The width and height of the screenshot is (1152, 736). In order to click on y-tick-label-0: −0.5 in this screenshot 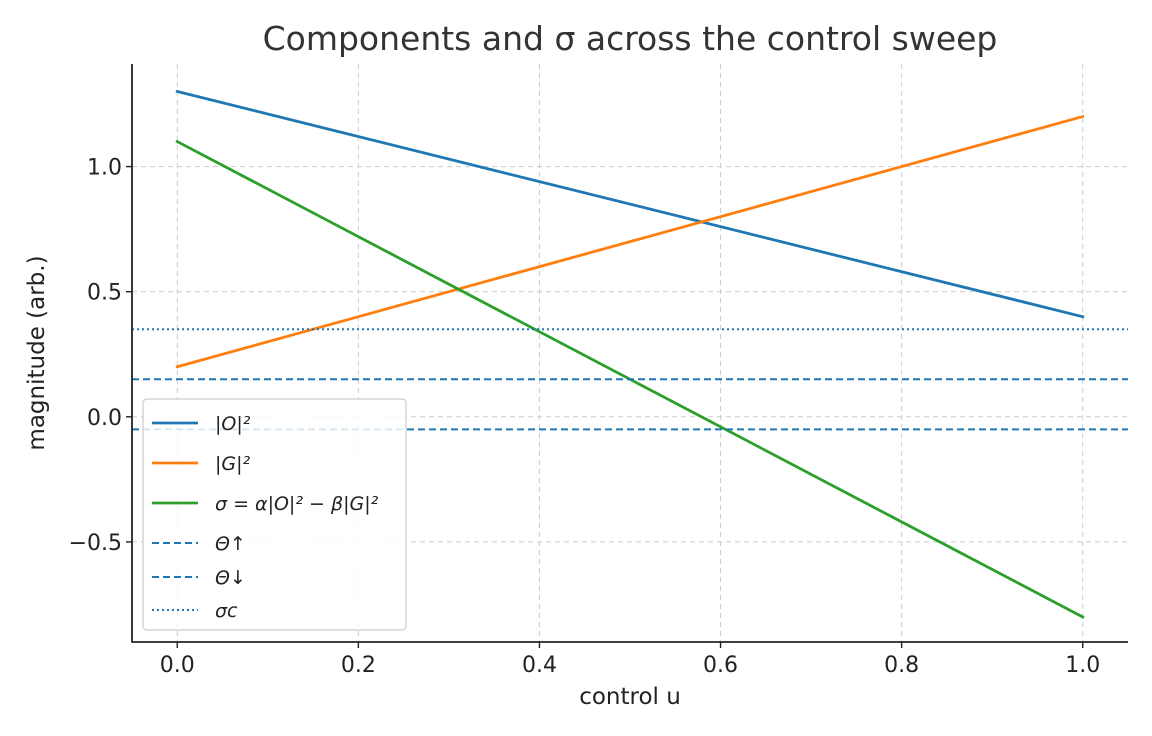, I will do `click(95, 543)`.